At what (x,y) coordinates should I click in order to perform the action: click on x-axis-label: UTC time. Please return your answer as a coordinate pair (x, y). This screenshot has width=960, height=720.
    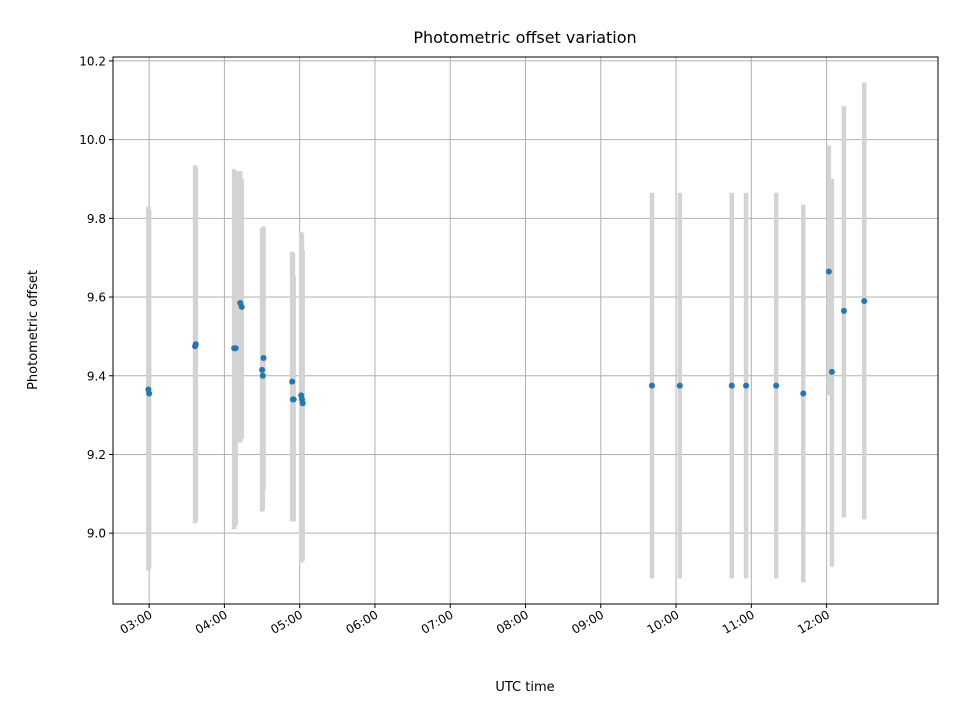
    Looking at the image, I should click on (524, 687).